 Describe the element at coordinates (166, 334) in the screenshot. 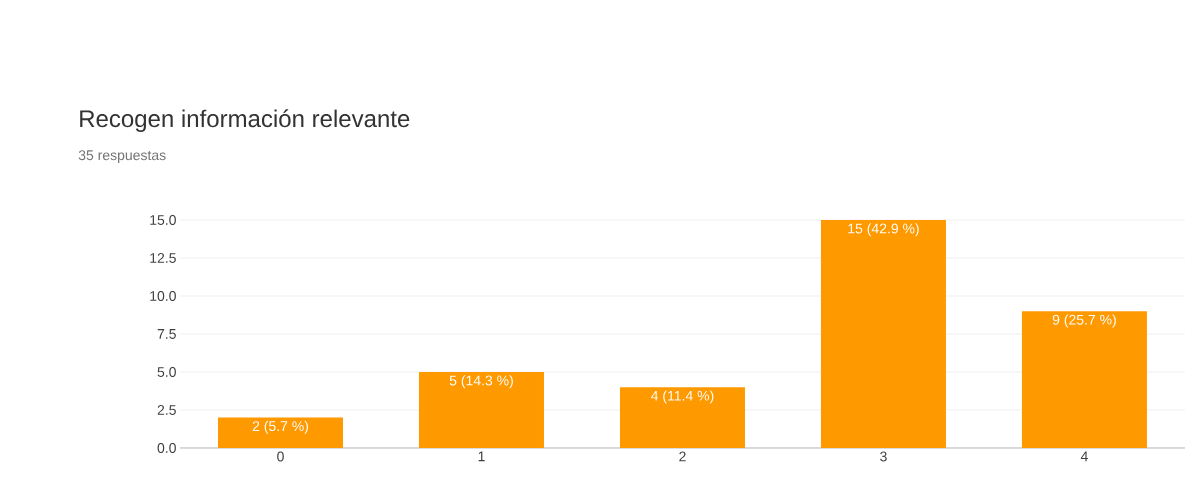

I see `y-tick-label: 7.5` at that location.